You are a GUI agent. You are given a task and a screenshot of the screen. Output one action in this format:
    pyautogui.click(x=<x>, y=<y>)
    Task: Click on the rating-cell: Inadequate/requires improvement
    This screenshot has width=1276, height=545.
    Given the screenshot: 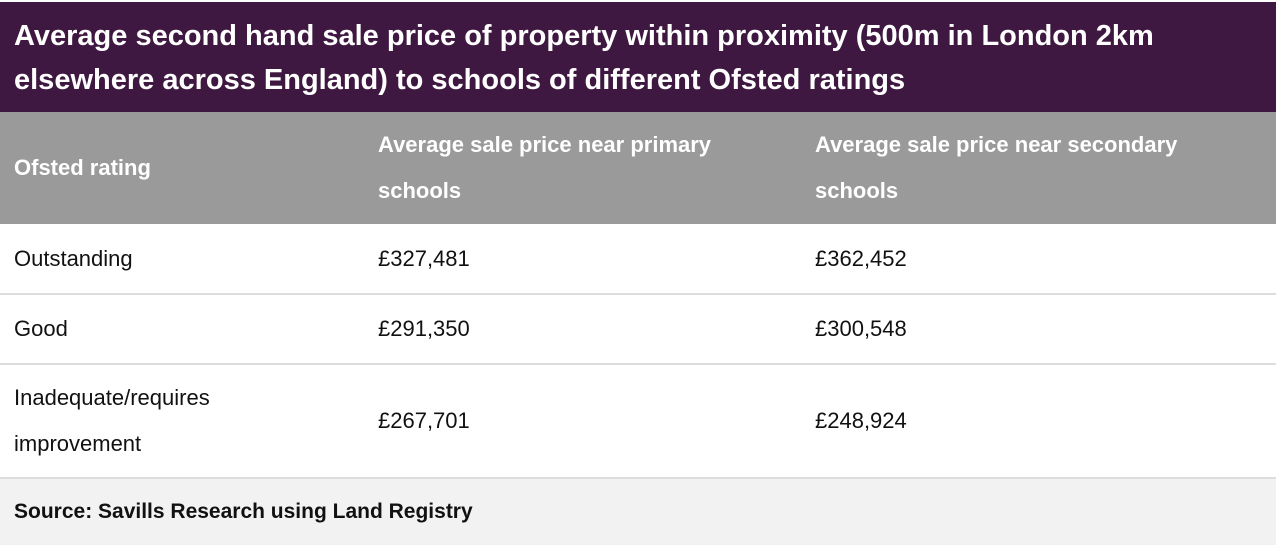 What is the action you would take?
    pyautogui.click(x=182, y=421)
    